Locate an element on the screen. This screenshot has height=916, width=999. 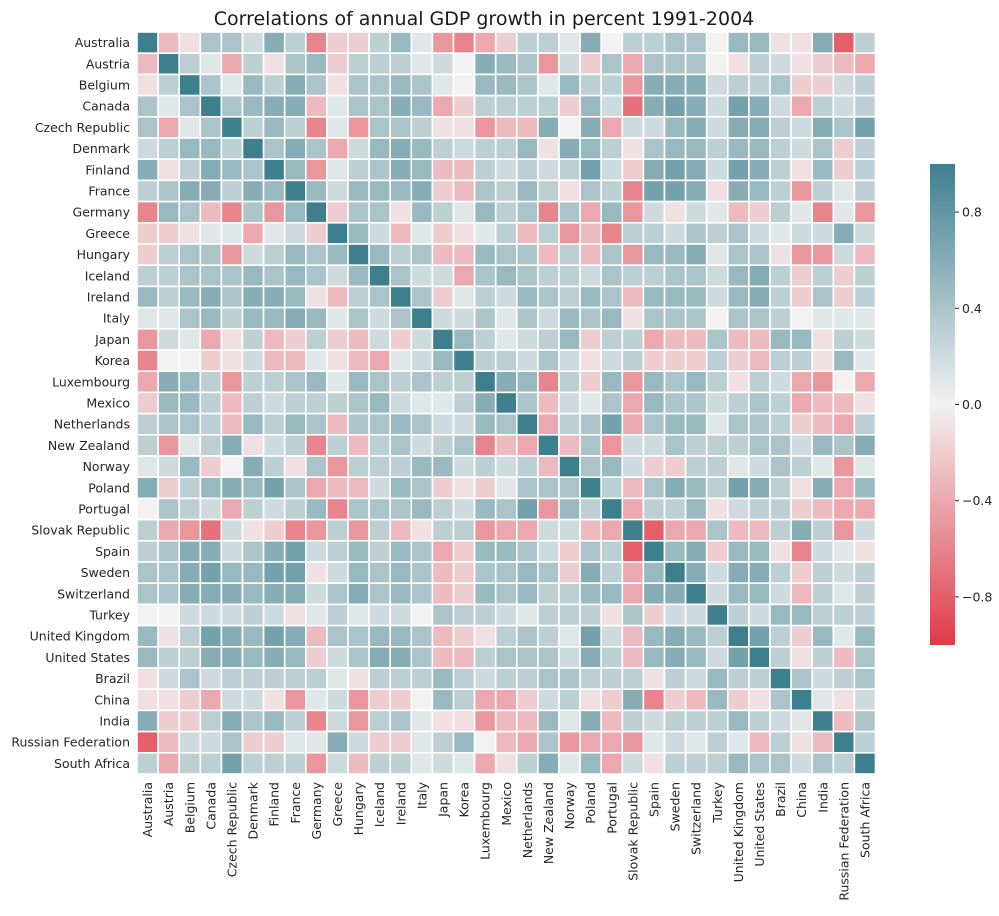
y-tick-label: Spain is located at coordinates (112, 551).